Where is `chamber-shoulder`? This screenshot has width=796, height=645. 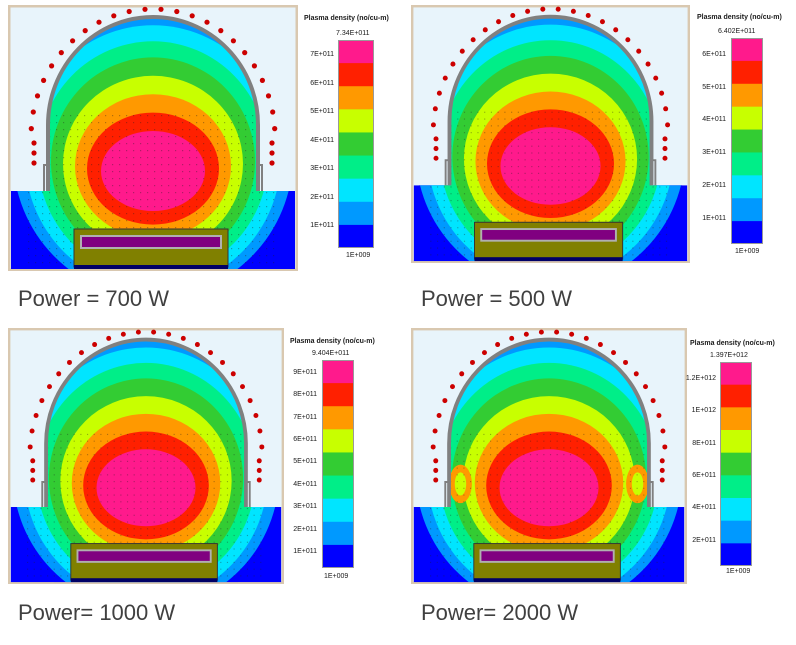
chamber-shoulder is located at coordinates (549, 494).